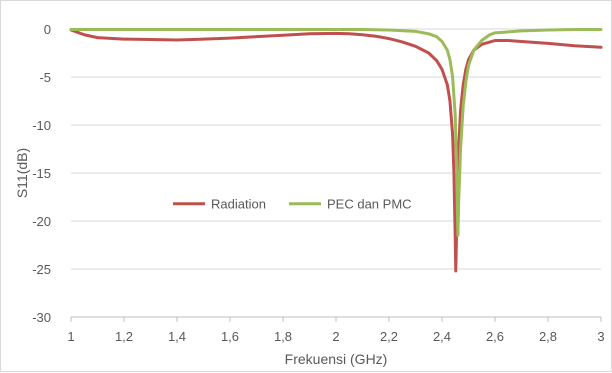 This screenshot has width=612, height=373. Describe the element at coordinates (47, 29) in the screenshot. I see `y-tick-label: 0` at that location.